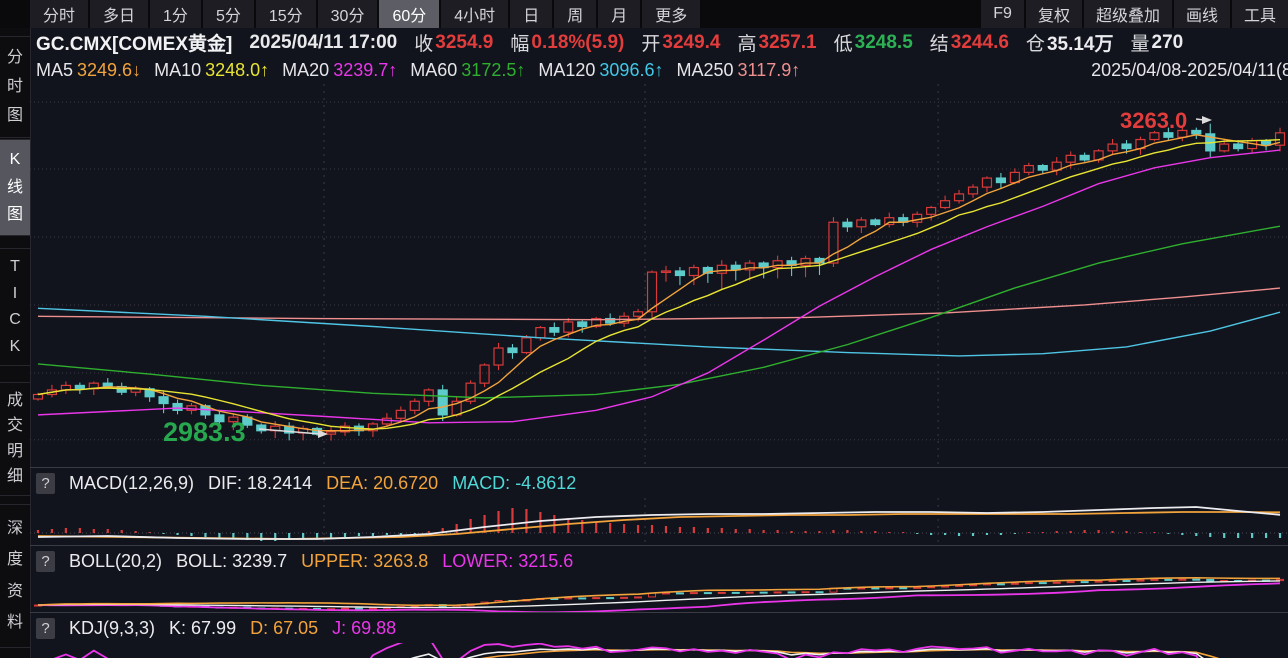 The image size is (1288, 658). What do you see at coordinates (1126, 14) in the screenshot?
I see `super-overlay-button: 超级叠加` at bounding box center [1126, 14].